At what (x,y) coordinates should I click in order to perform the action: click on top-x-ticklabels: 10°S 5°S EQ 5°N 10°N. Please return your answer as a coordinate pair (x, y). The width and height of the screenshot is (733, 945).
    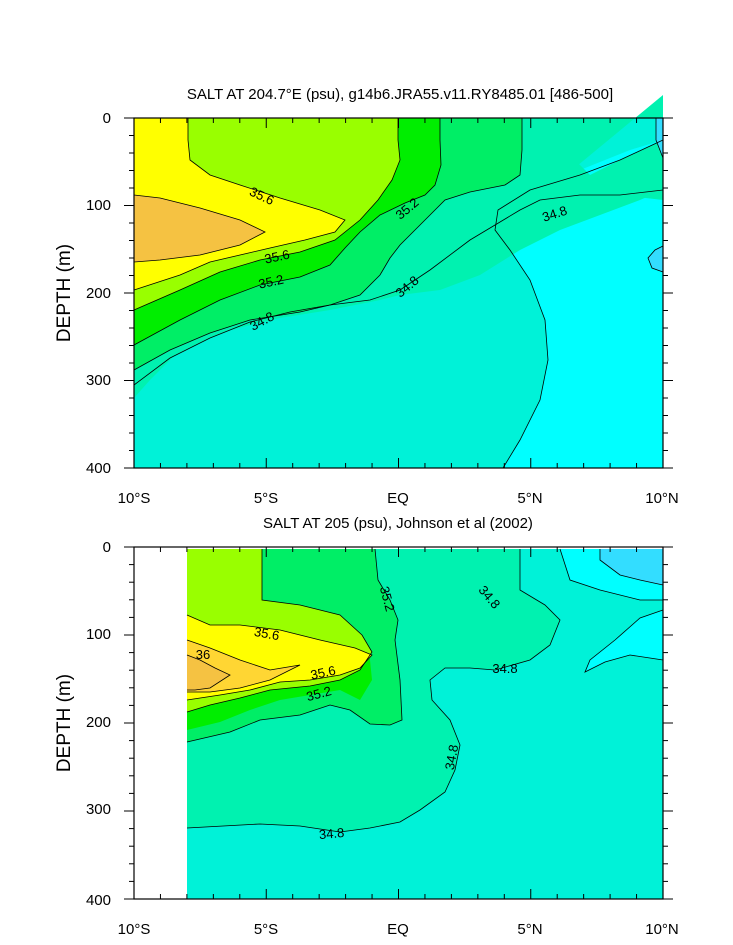
    Looking at the image, I should click on (398, 498).